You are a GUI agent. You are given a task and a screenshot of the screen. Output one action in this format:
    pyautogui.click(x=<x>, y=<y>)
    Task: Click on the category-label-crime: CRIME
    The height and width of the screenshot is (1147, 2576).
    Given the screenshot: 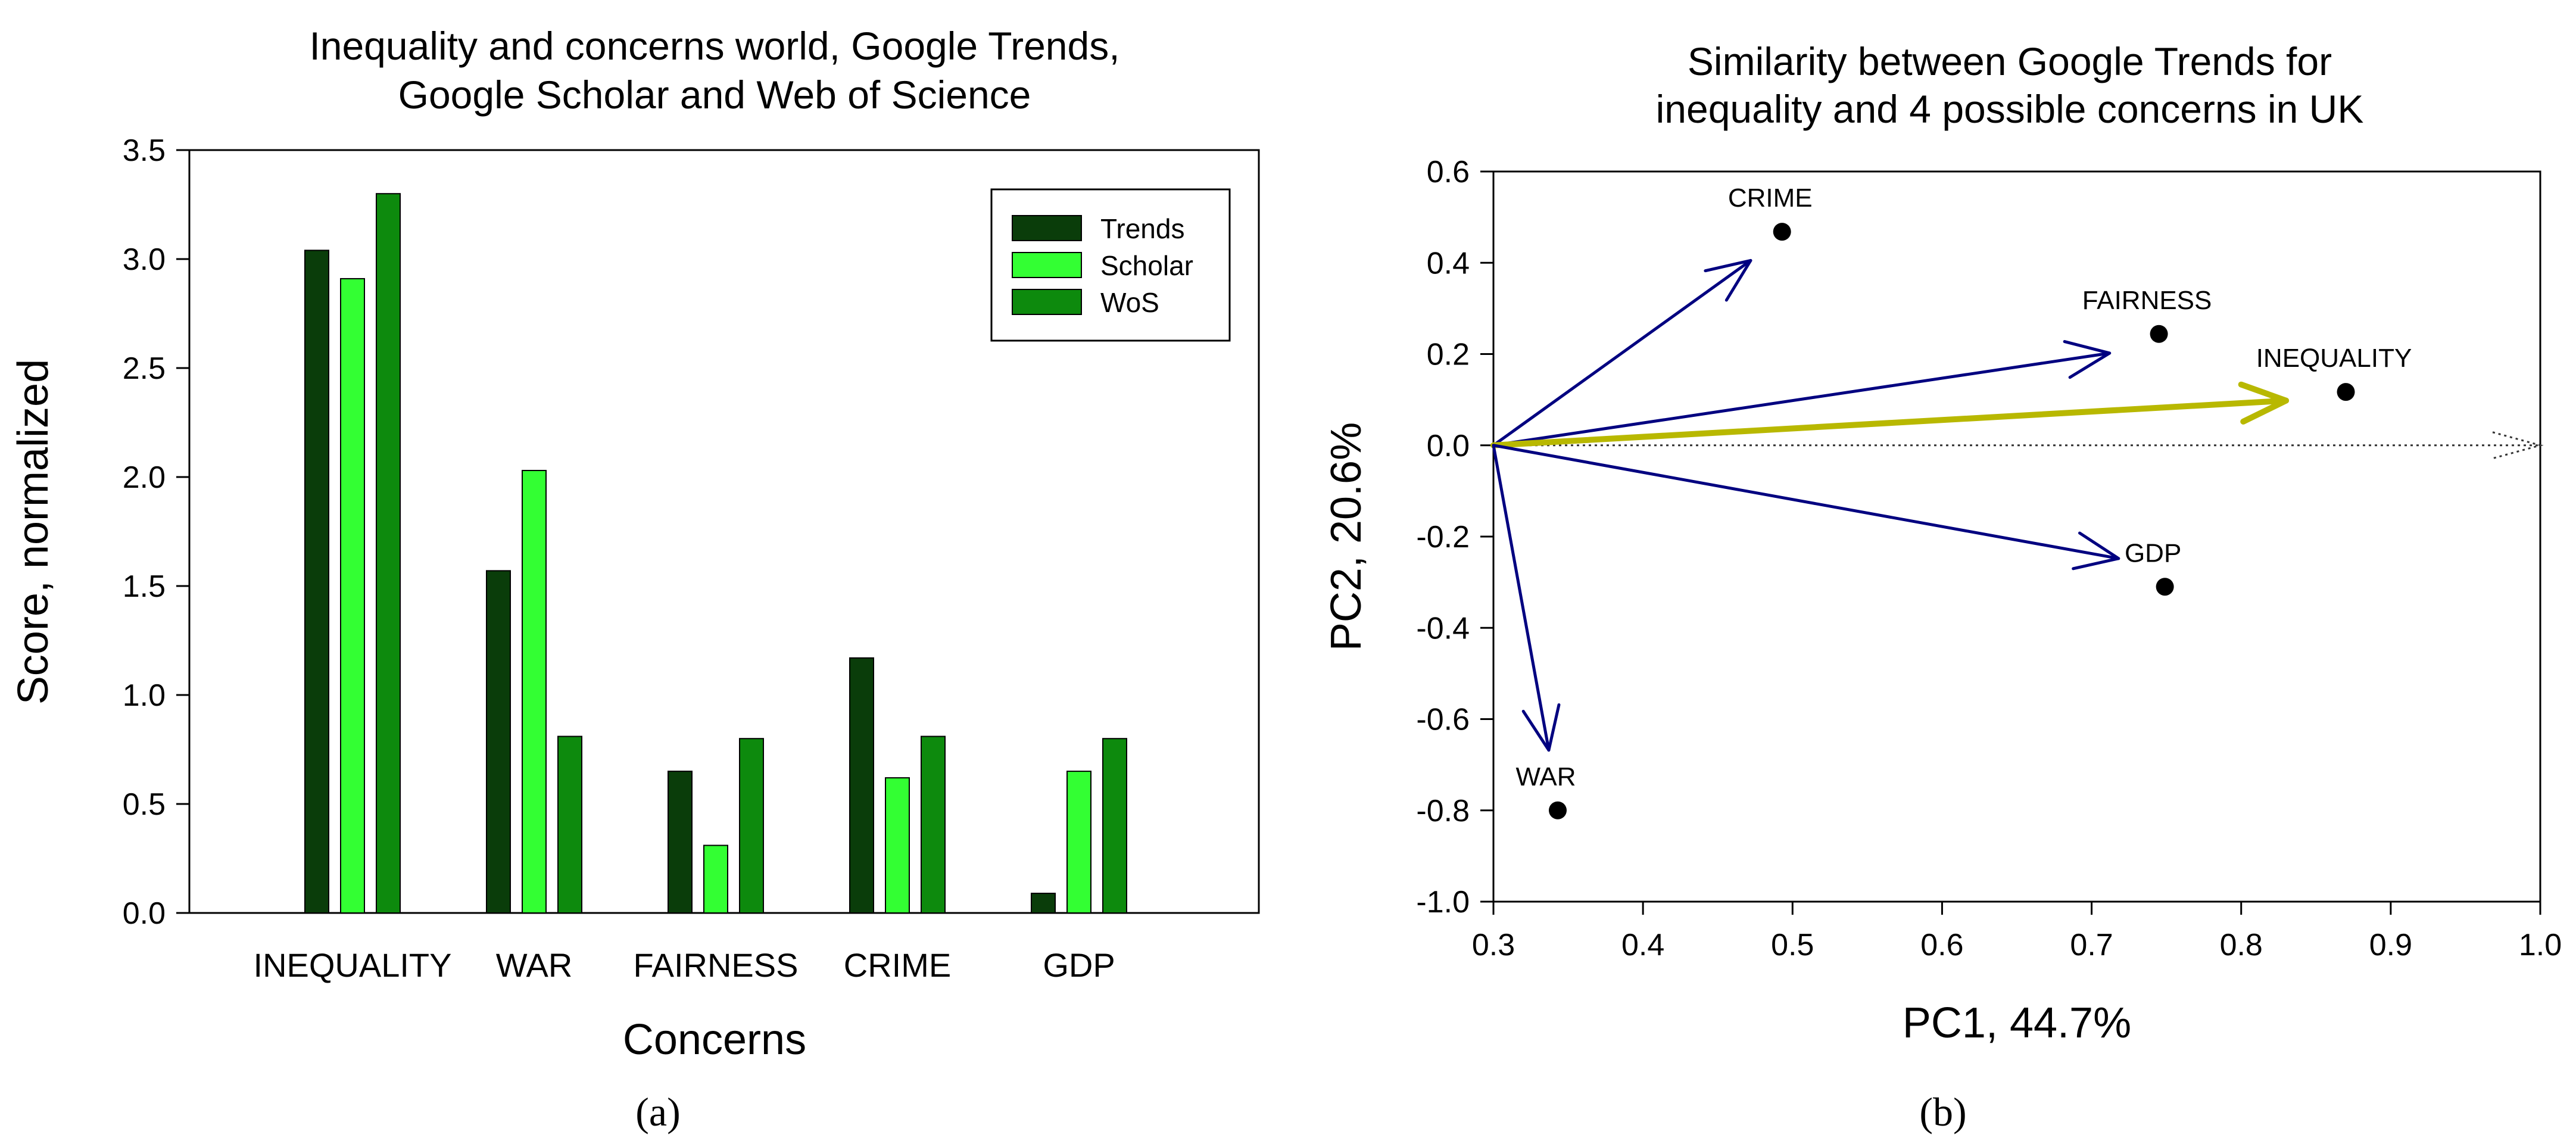 What is the action you would take?
    pyautogui.click(x=898, y=965)
    